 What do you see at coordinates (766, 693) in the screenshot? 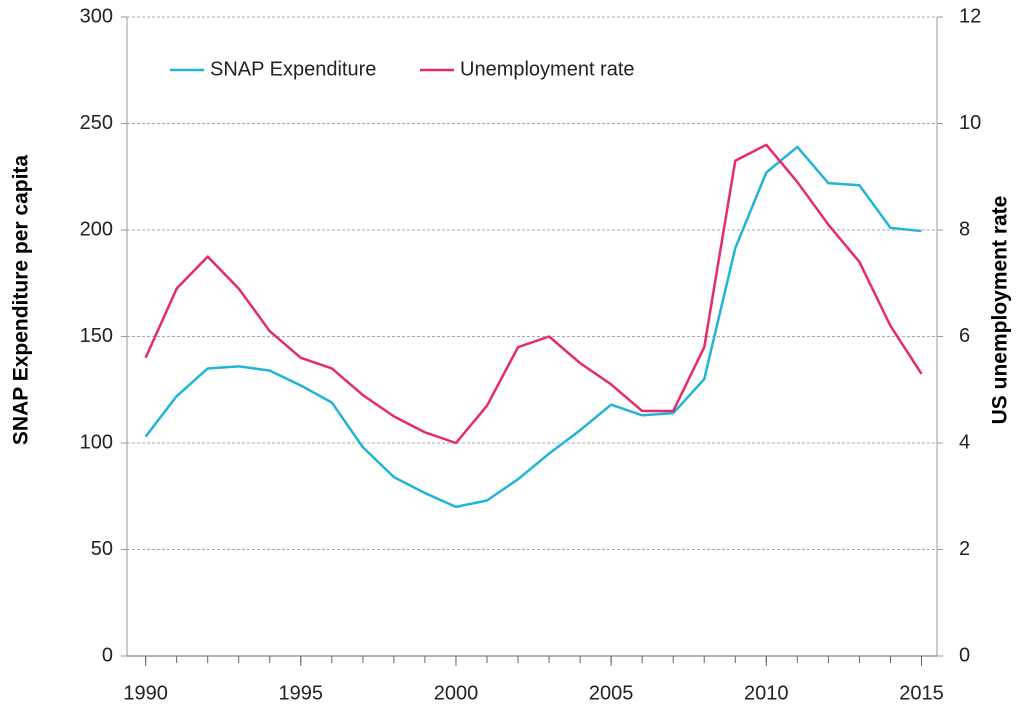
I see `x-tick-label: 2010` at bounding box center [766, 693].